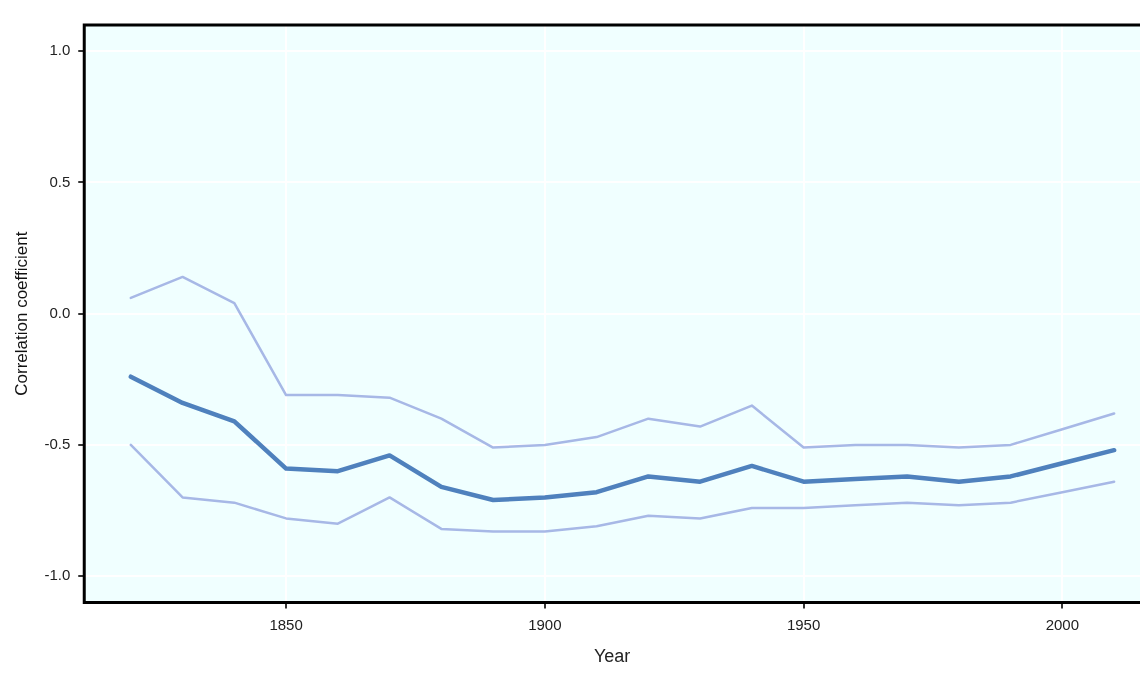 The image size is (1148, 680). What do you see at coordinates (545, 624) in the screenshot?
I see `x-tick-label: 1900` at bounding box center [545, 624].